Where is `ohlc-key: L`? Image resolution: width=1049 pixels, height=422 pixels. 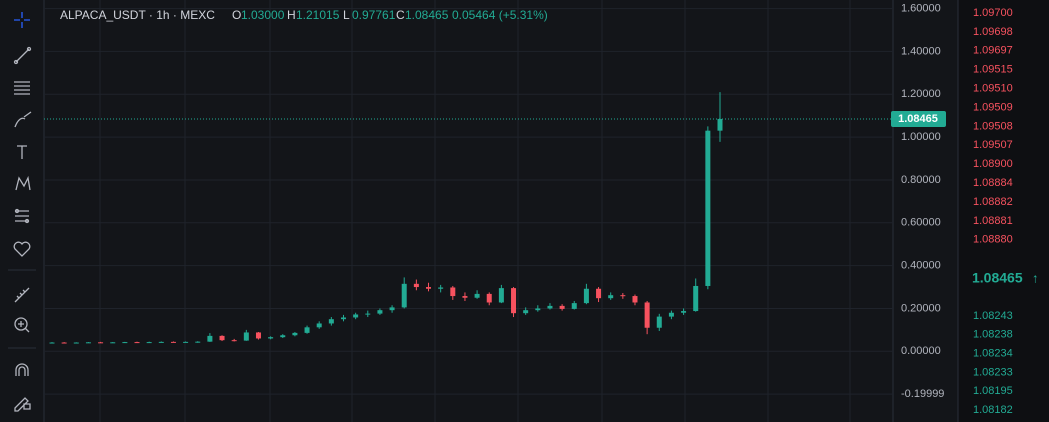 ohlc-key: L is located at coordinates (346, 15).